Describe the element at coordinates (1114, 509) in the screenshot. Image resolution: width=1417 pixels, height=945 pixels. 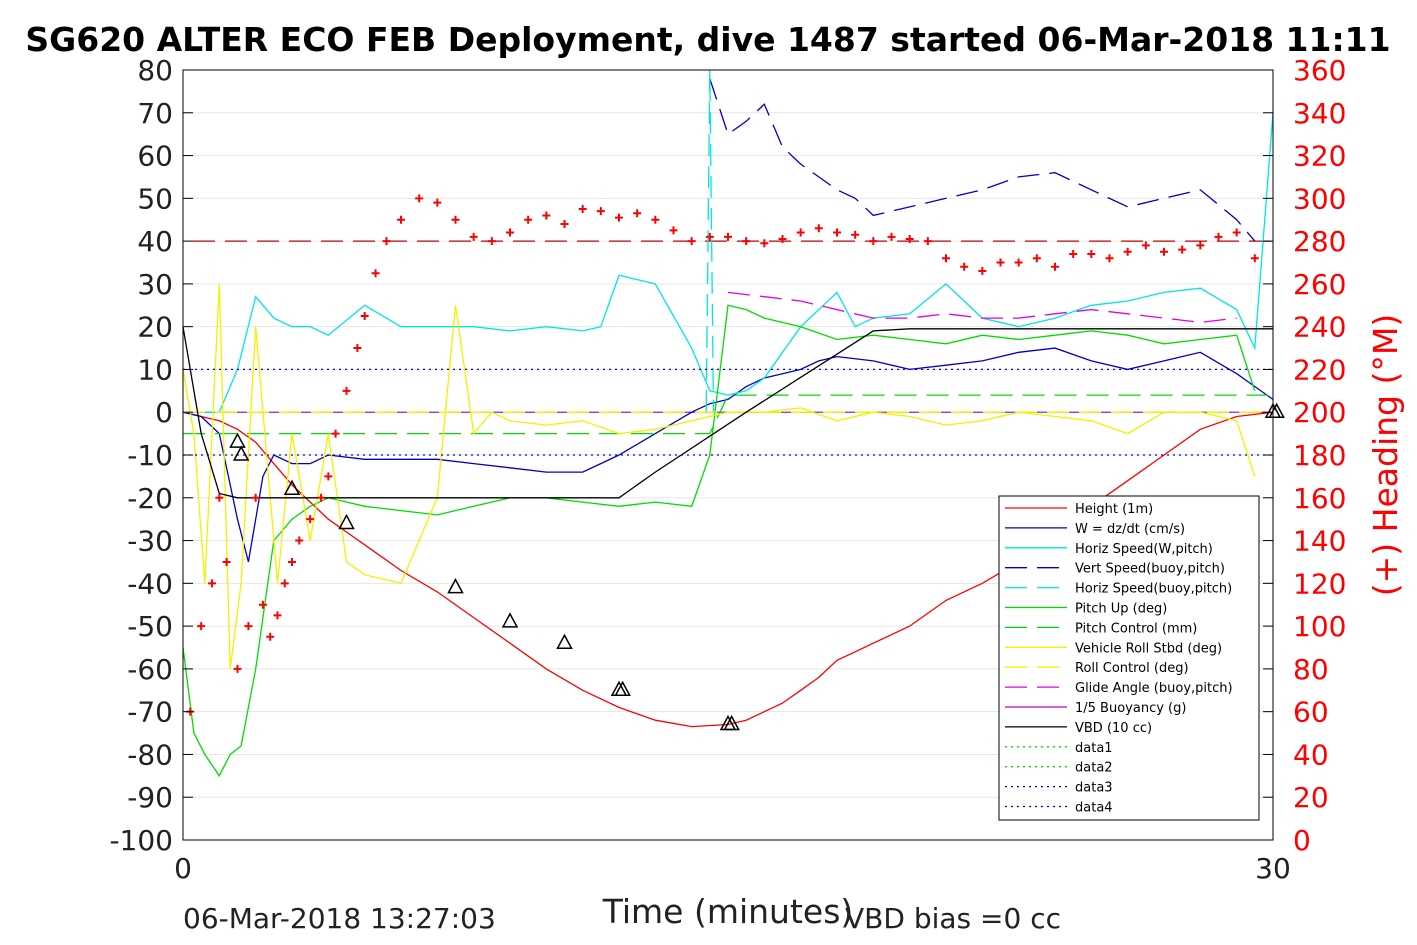
I see `legend-label: Height (1m)` at that location.